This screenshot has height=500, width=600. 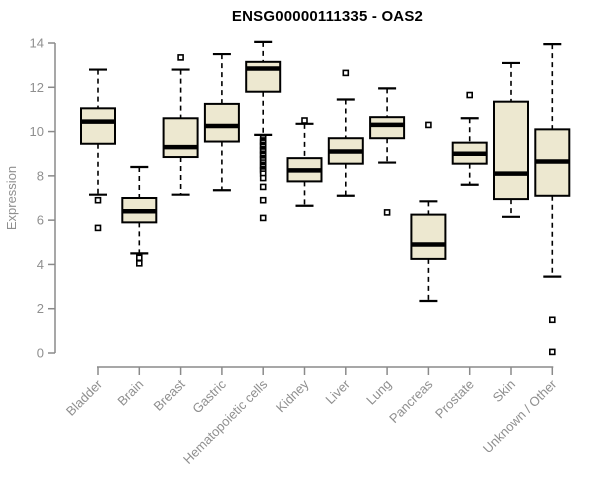 I want to click on y-tick-label: 14, so click(x=37, y=43).